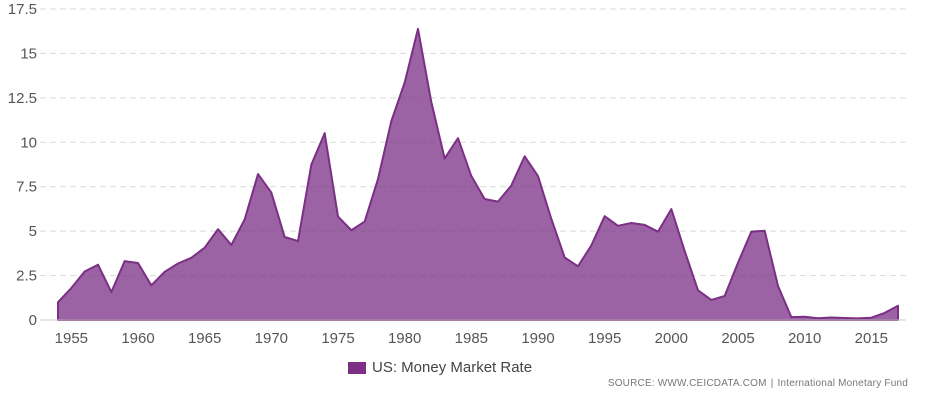 The height and width of the screenshot is (400, 936). I want to click on x-tick-label: 1960, so click(137, 338).